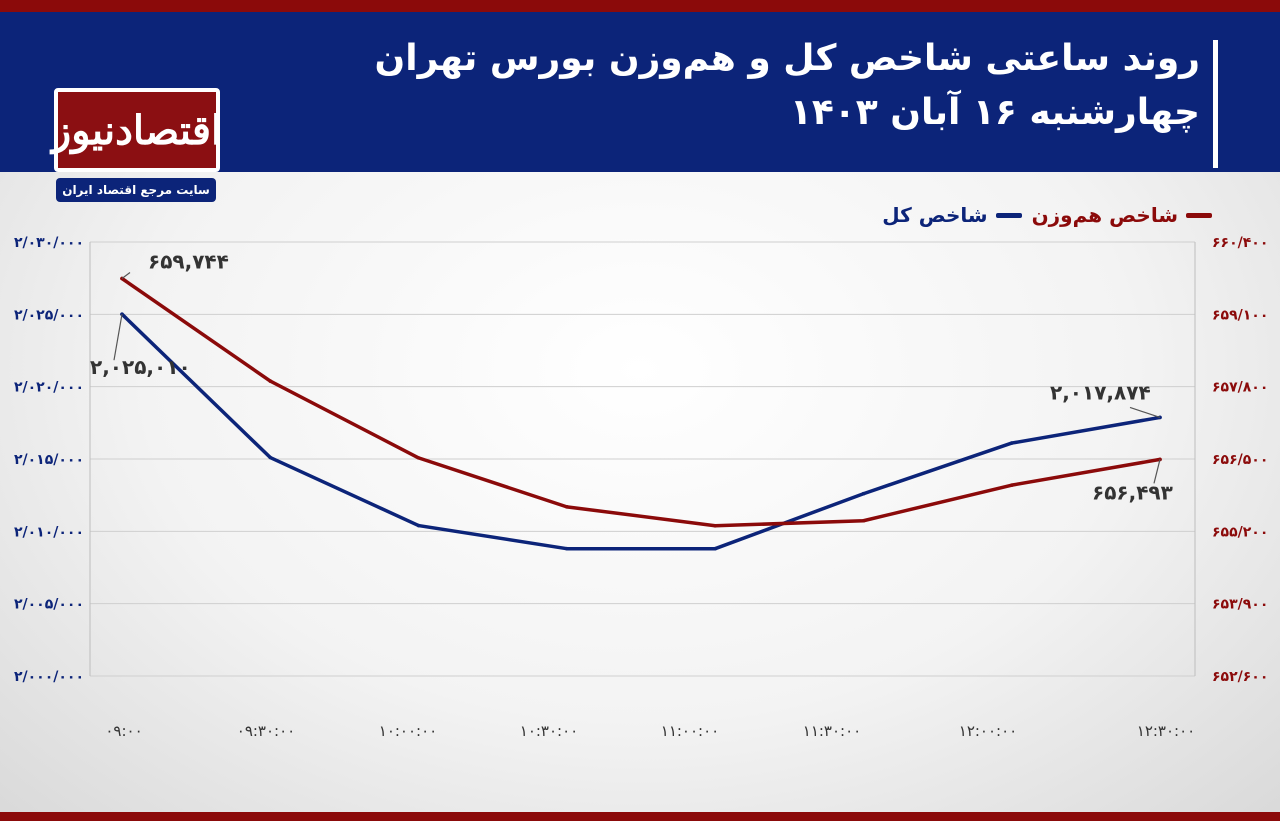 This screenshot has height=821, width=1280. I want to click on top-accent-strip, so click(640, 6).